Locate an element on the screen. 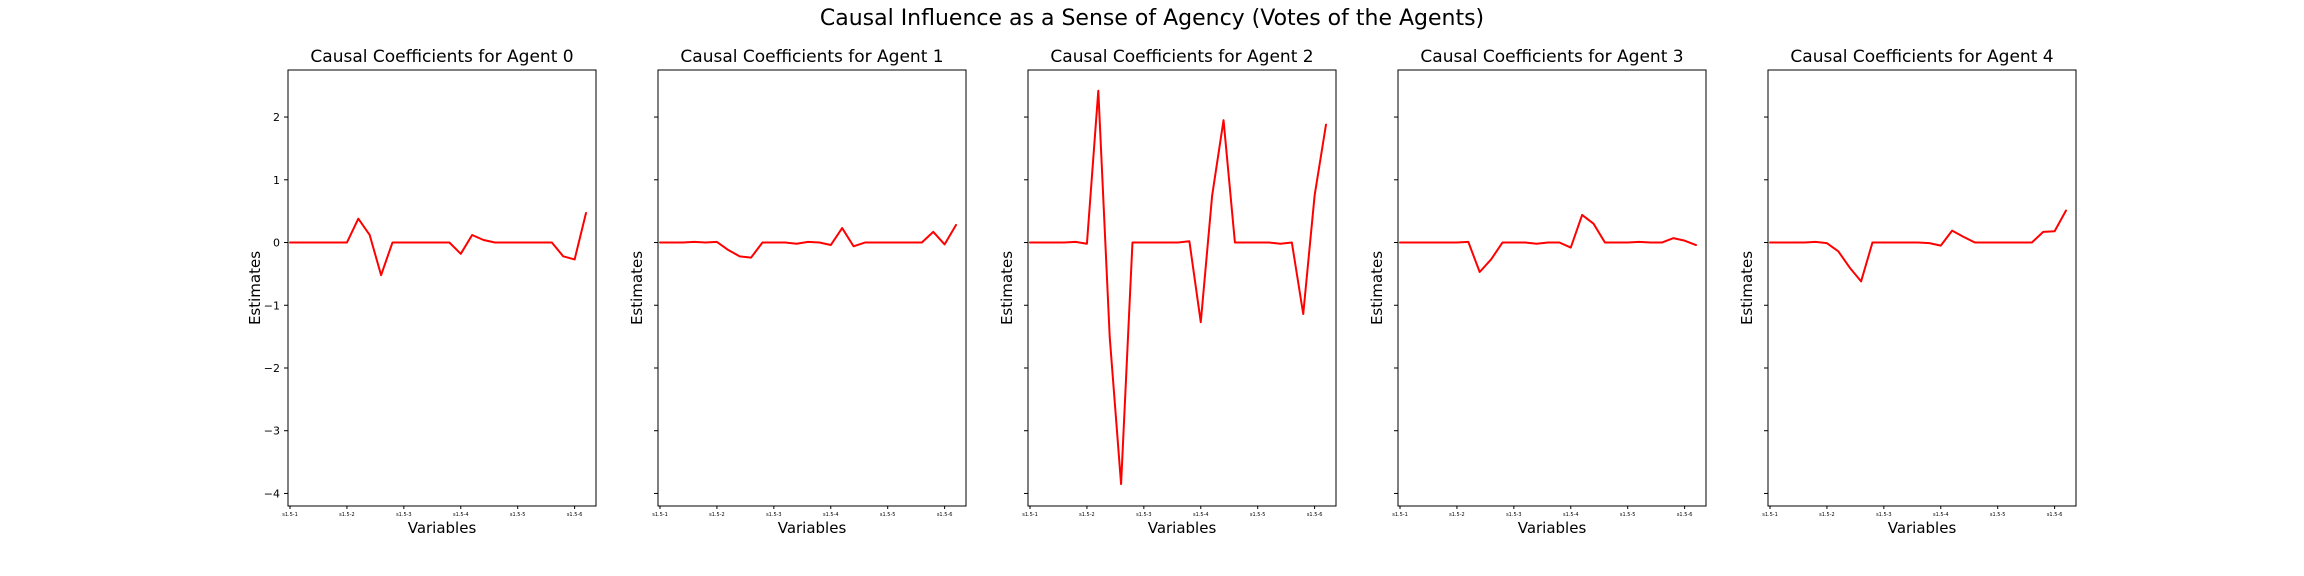  panel-title: Causal Coefficients for Agent 1 is located at coordinates (811, 57).